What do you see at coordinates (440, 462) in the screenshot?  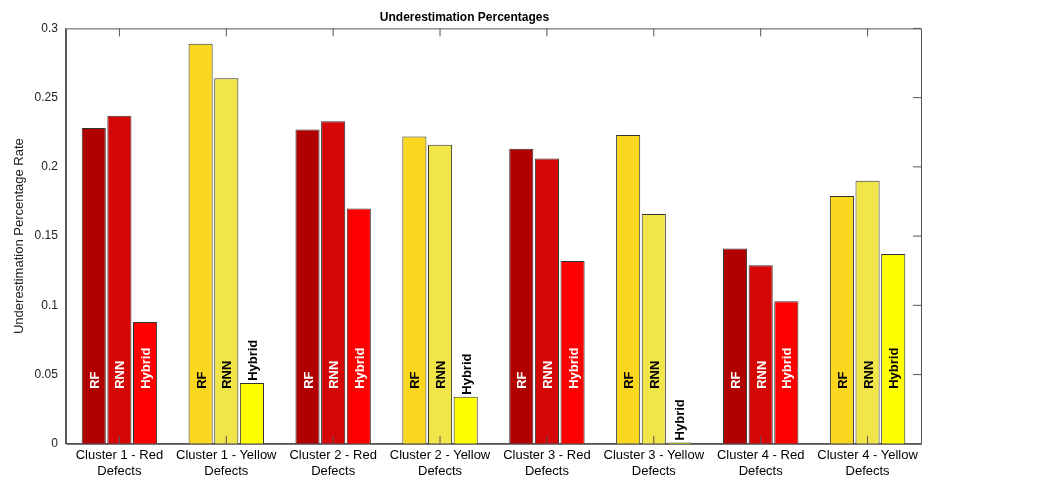 I see `x-tick-label: Cluster 2 - Yellow Defects` at bounding box center [440, 462].